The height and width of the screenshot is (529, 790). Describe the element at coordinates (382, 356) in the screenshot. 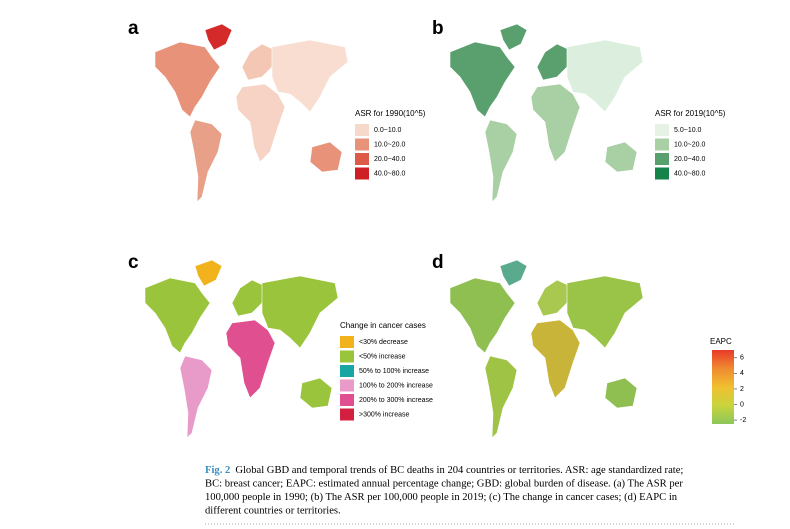

I see `legend-label: <50% increase` at that location.